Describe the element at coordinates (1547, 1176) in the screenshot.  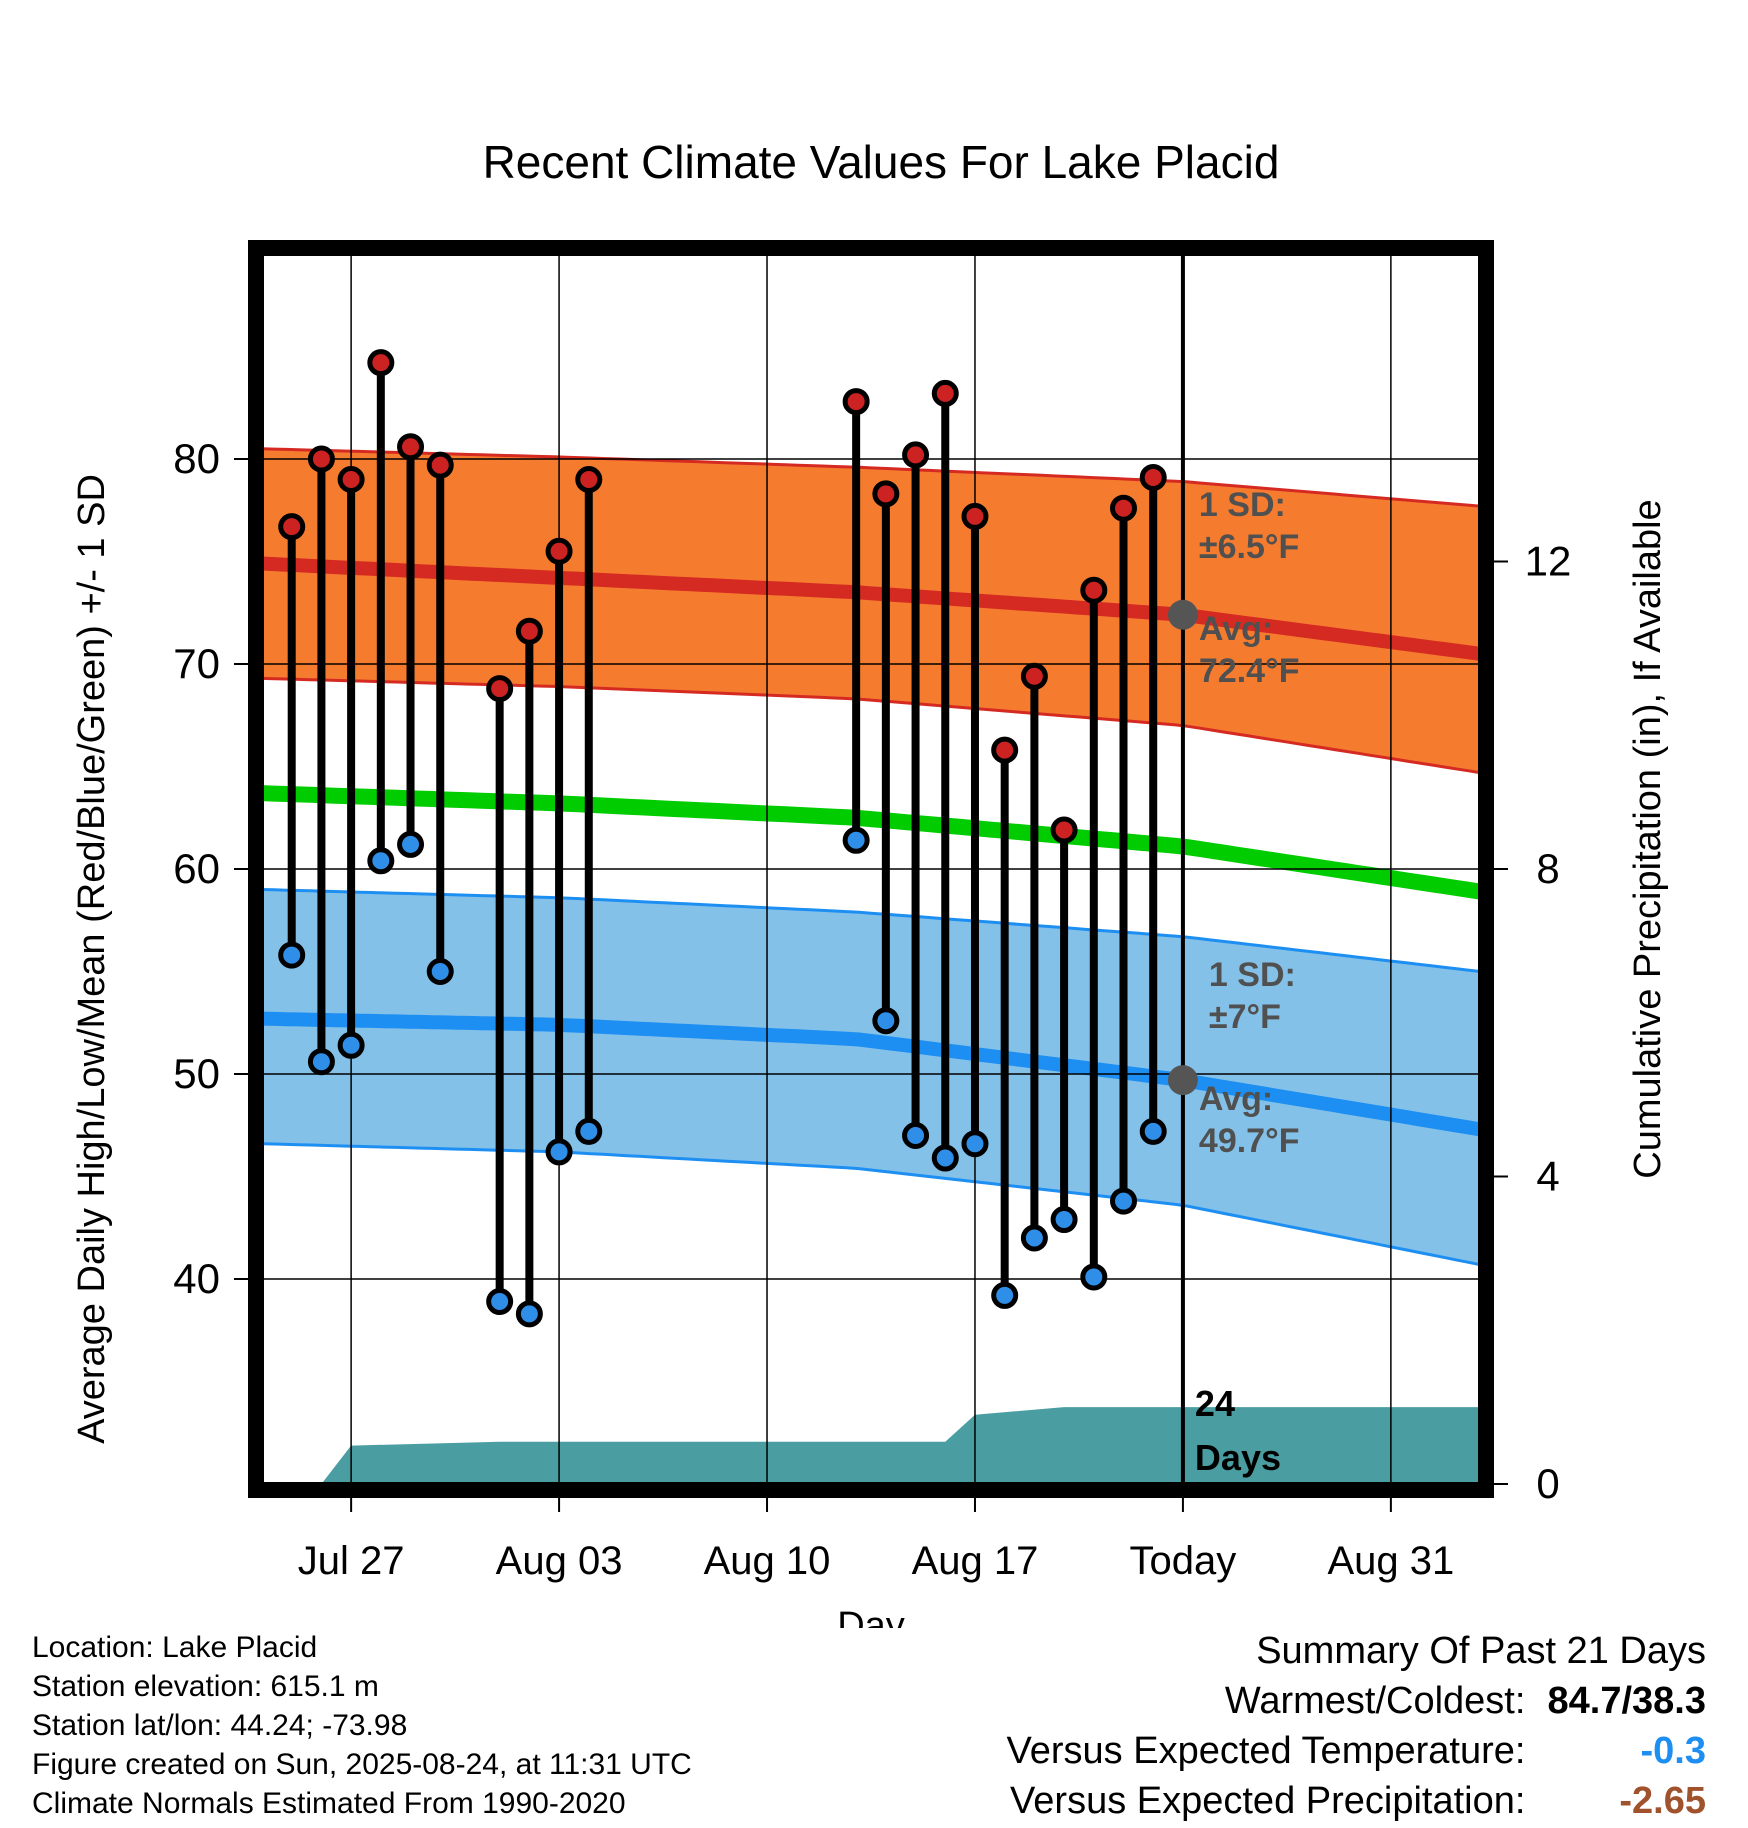
I see `y-right-tick-label: 4` at that location.